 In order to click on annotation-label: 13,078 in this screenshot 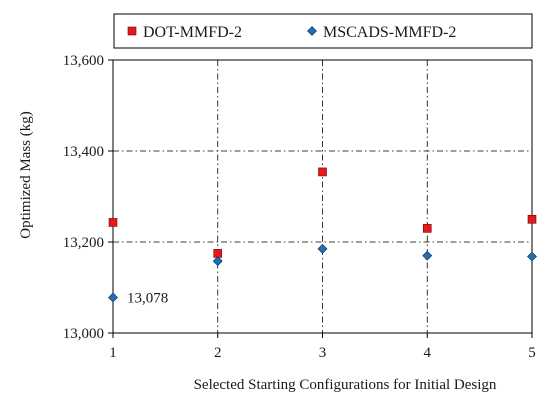, I will do `click(147, 299)`.